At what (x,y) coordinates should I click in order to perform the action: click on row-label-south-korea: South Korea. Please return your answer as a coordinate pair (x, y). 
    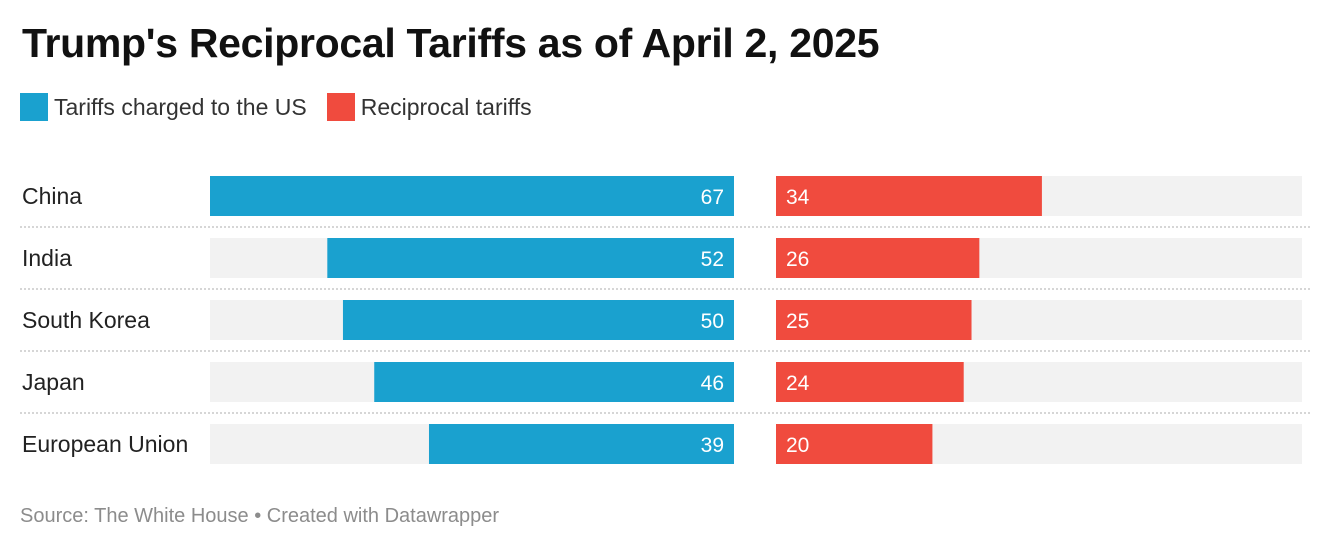
    Looking at the image, I should click on (86, 320).